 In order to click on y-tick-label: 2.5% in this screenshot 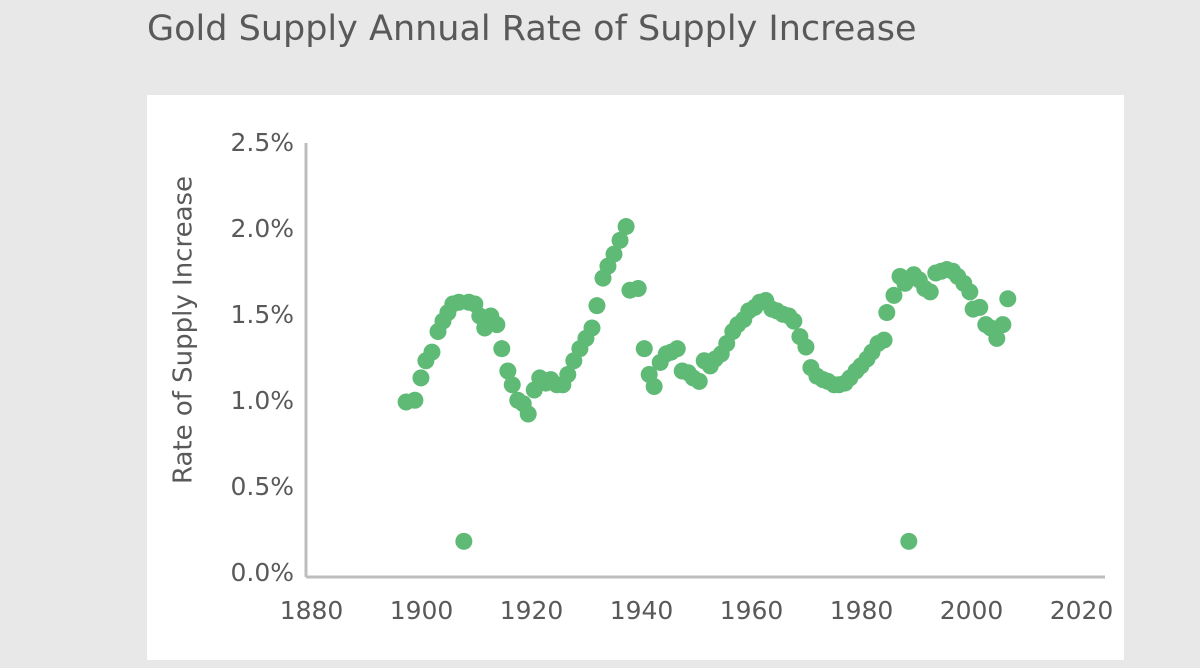, I will do `click(262, 142)`.